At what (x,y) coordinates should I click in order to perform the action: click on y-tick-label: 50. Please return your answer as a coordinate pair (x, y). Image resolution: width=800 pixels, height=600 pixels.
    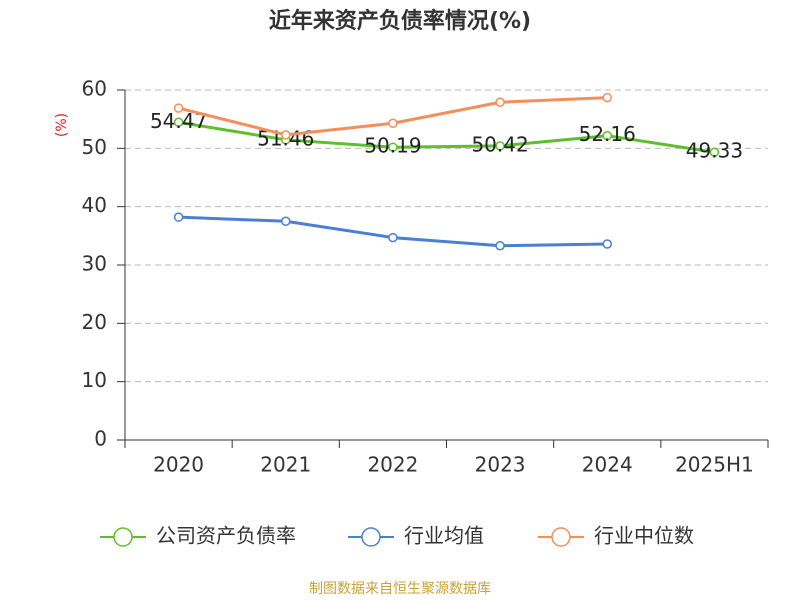
    Looking at the image, I should click on (94, 147).